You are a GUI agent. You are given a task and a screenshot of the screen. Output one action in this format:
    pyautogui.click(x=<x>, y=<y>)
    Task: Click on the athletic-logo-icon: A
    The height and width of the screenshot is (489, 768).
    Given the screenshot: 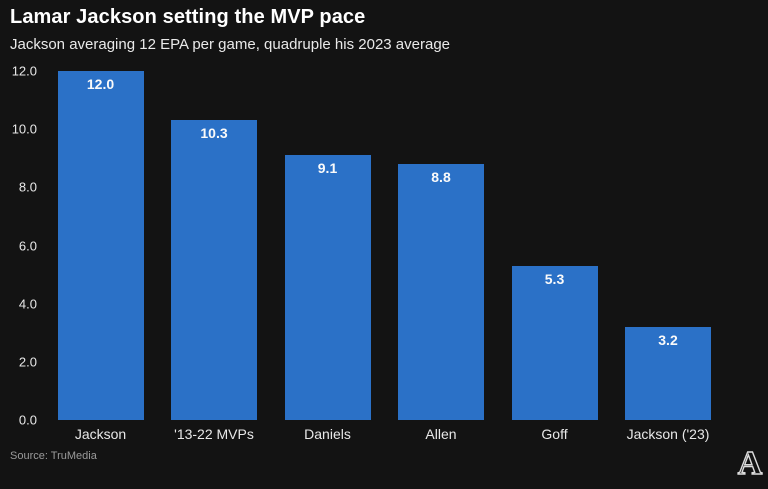 What is the action you would take?
    pyautogui.click(x=750, y=462)
    